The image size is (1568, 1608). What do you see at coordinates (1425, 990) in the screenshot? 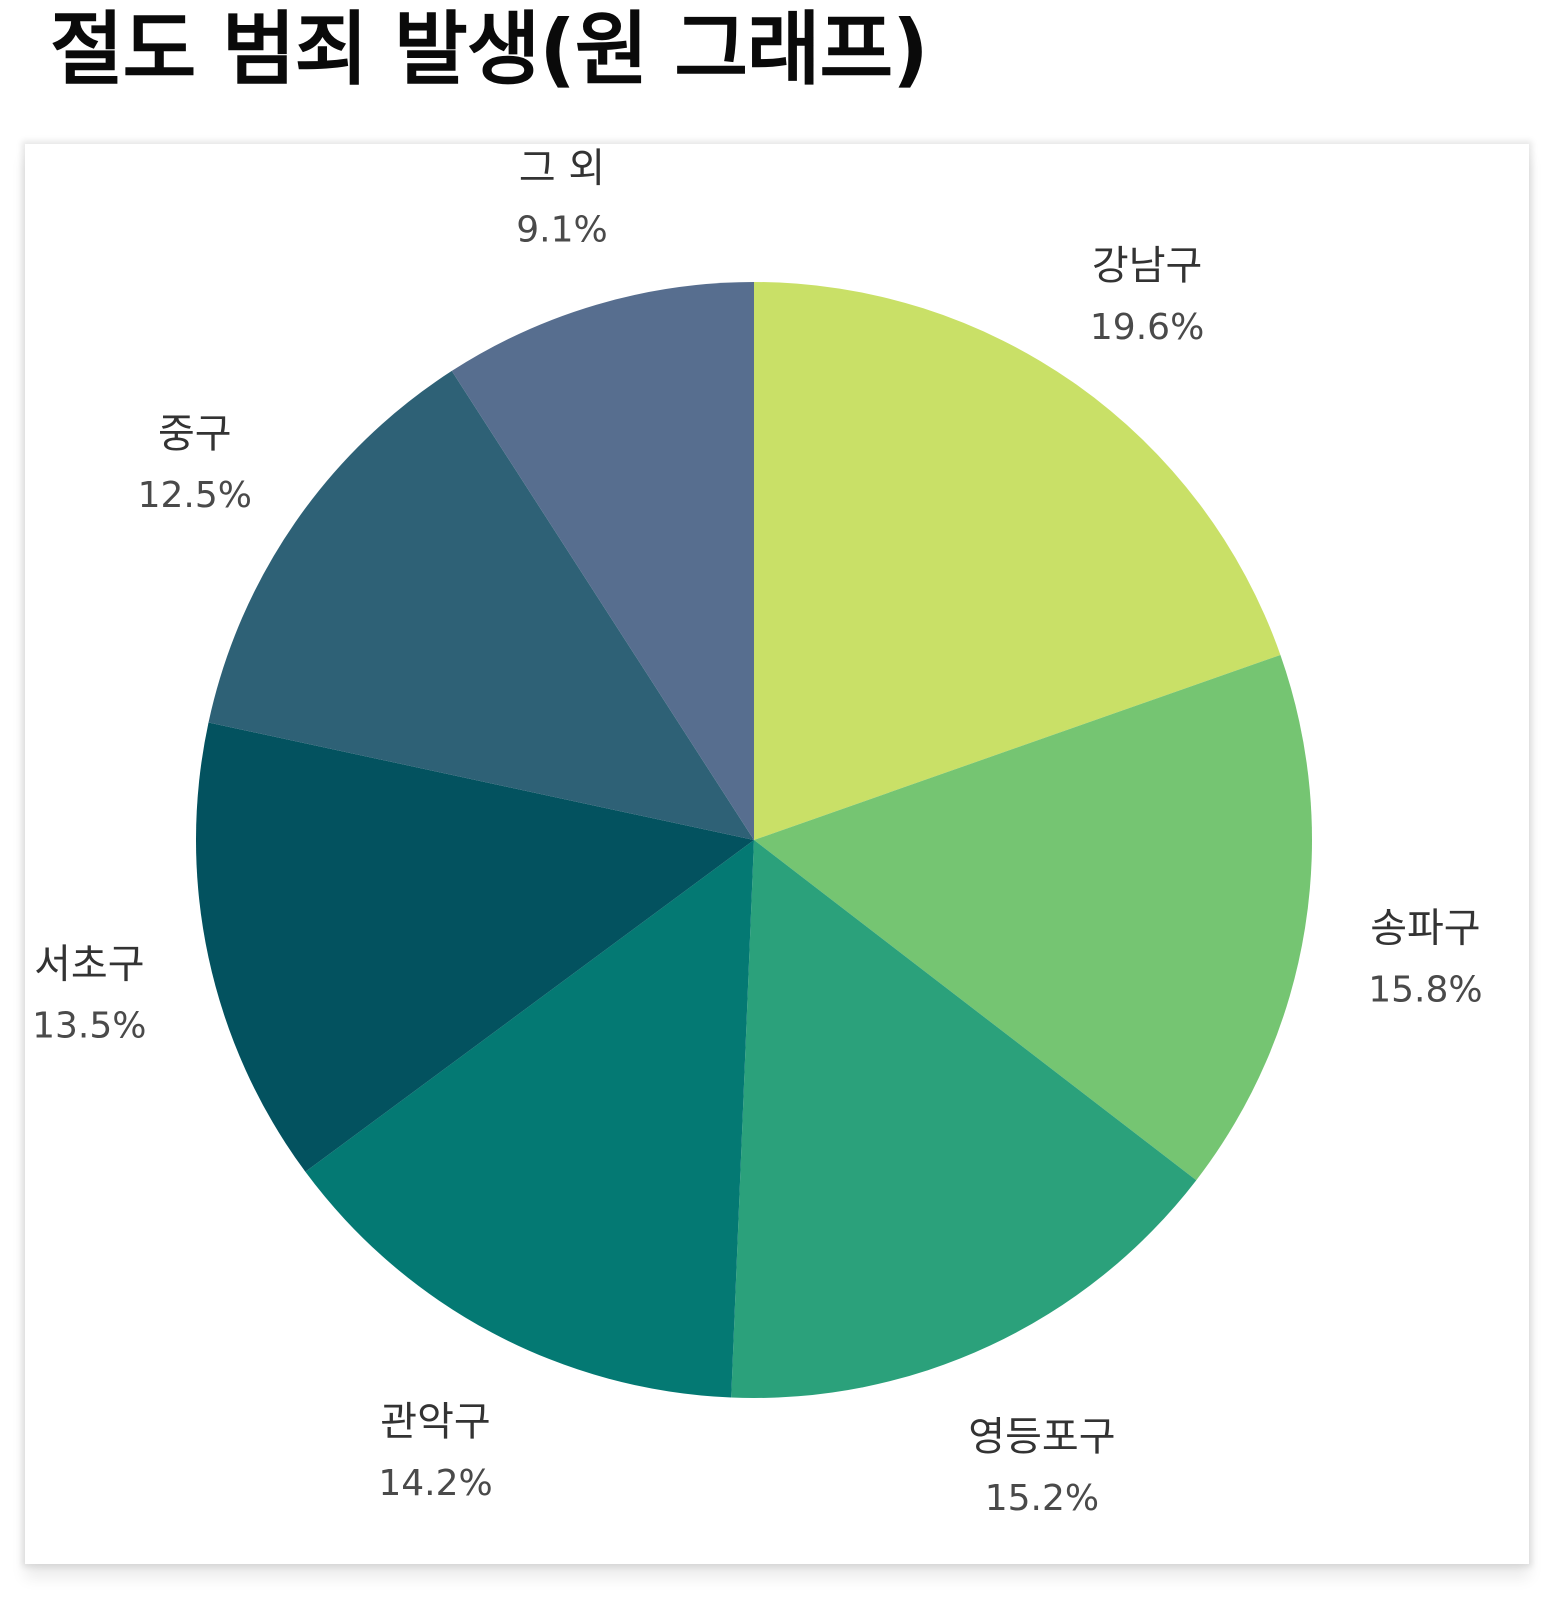
I see `slice-percent-label: 15.8%` at bounding box center [1425, 990].